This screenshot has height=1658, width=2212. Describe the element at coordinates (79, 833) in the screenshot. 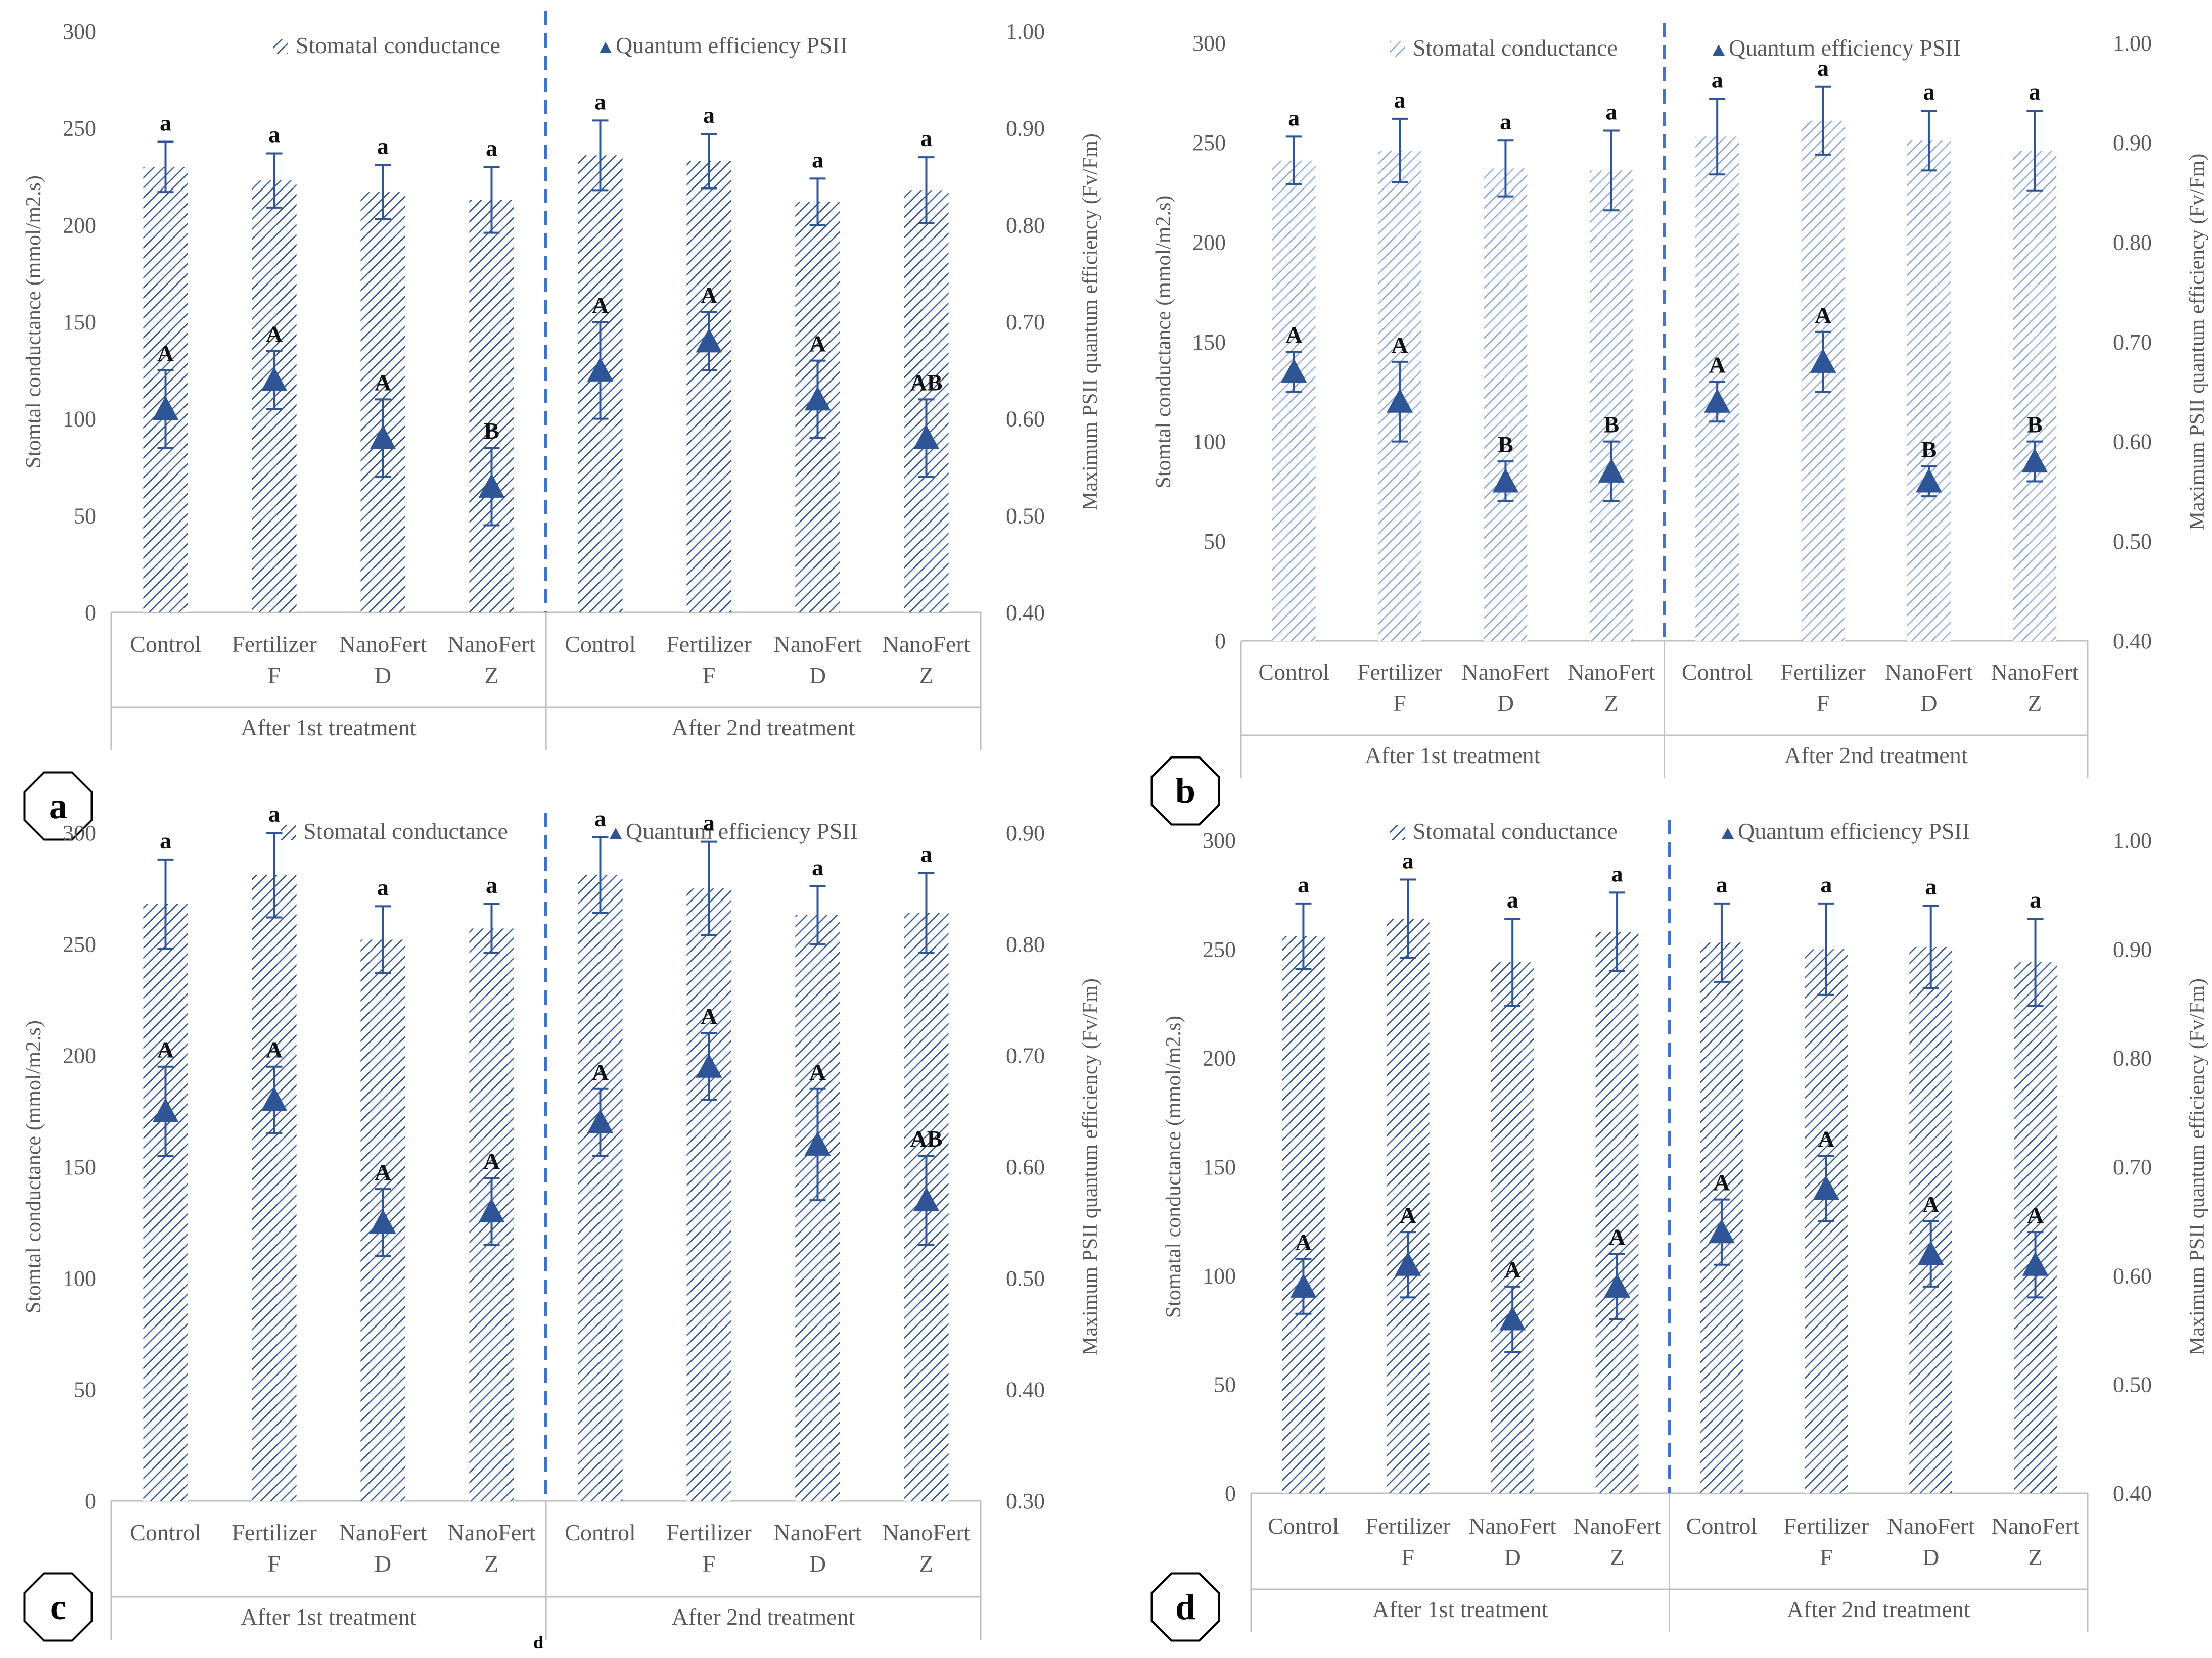

I see `y-tick-label: 300` at that location.